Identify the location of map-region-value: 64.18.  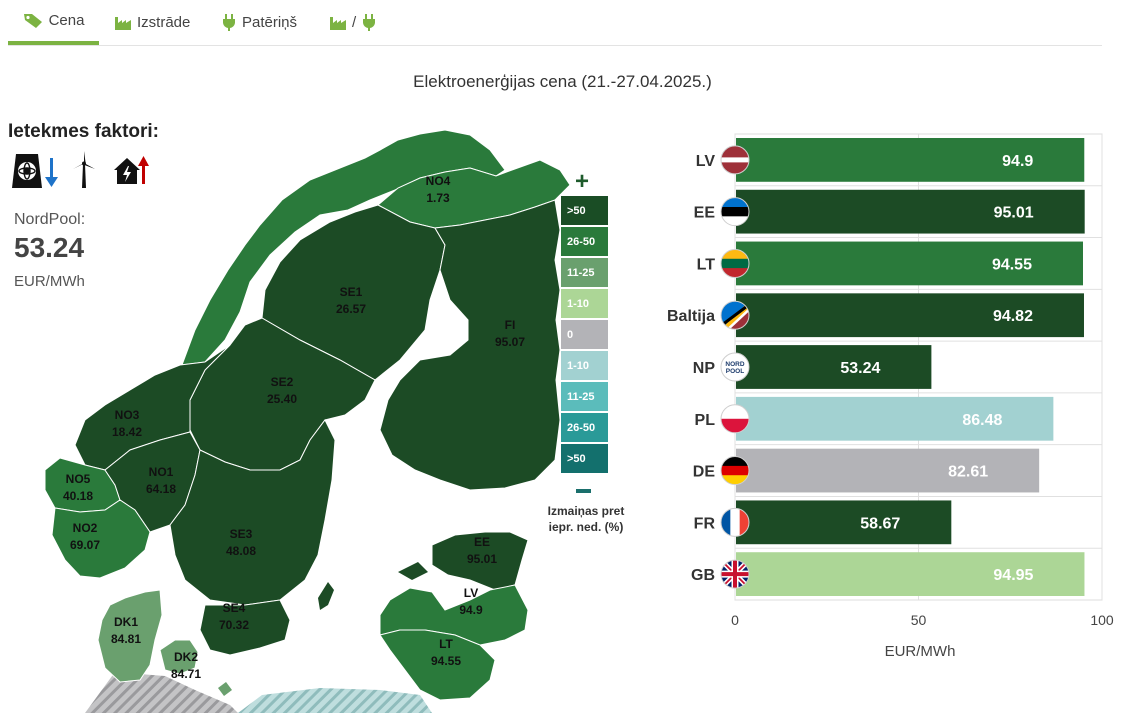
(161, 489).